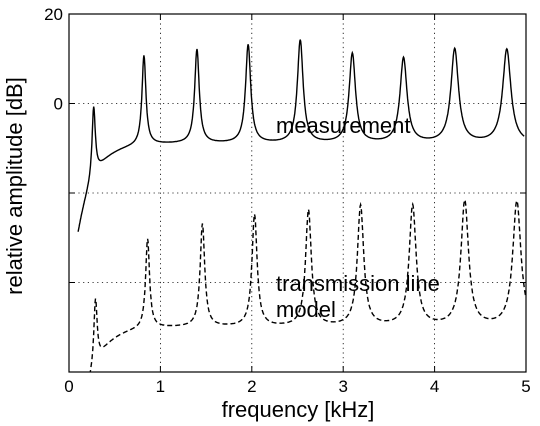  I want to click on annotation-measurement: measurement, so click(343, 125).